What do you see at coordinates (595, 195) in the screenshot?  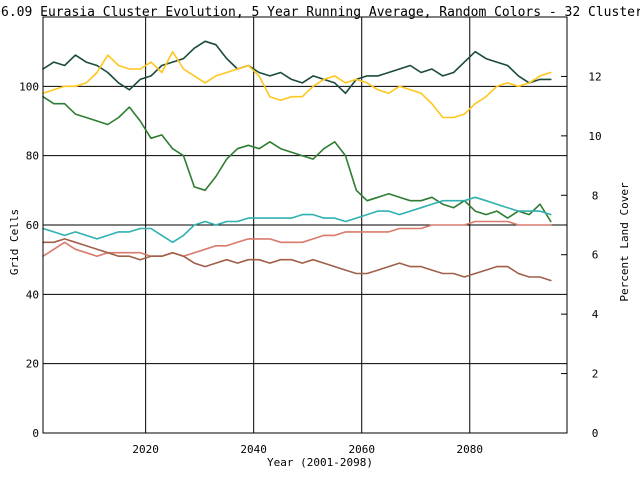 I see `y2-tick-label: 8` at bounding box center [595, 195].